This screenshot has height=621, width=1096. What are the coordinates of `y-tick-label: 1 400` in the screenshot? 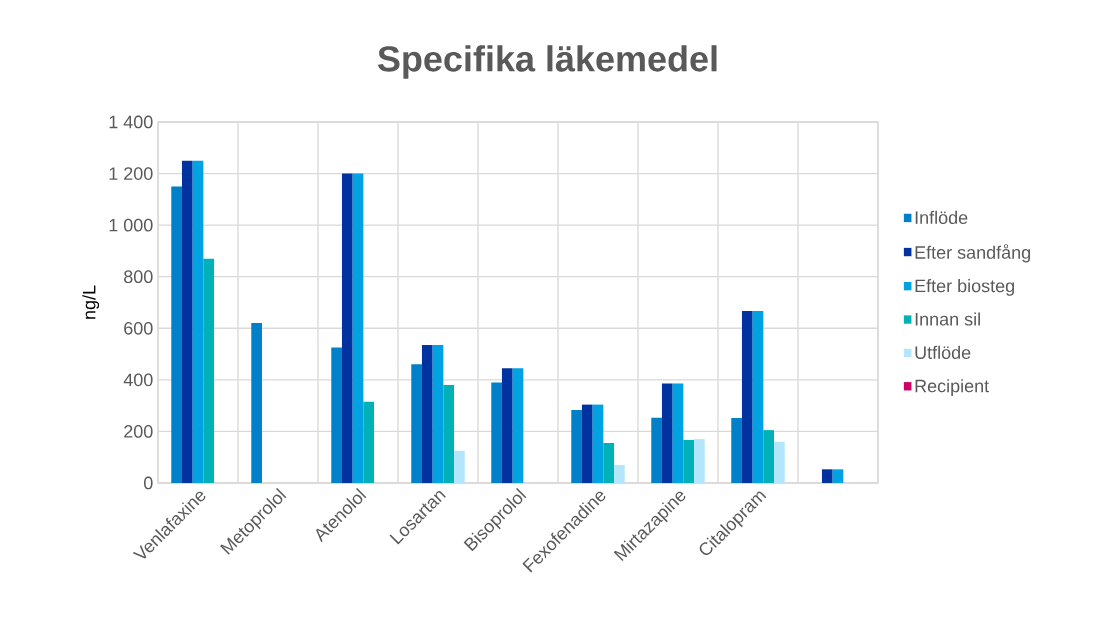 It's located at (131, 122).